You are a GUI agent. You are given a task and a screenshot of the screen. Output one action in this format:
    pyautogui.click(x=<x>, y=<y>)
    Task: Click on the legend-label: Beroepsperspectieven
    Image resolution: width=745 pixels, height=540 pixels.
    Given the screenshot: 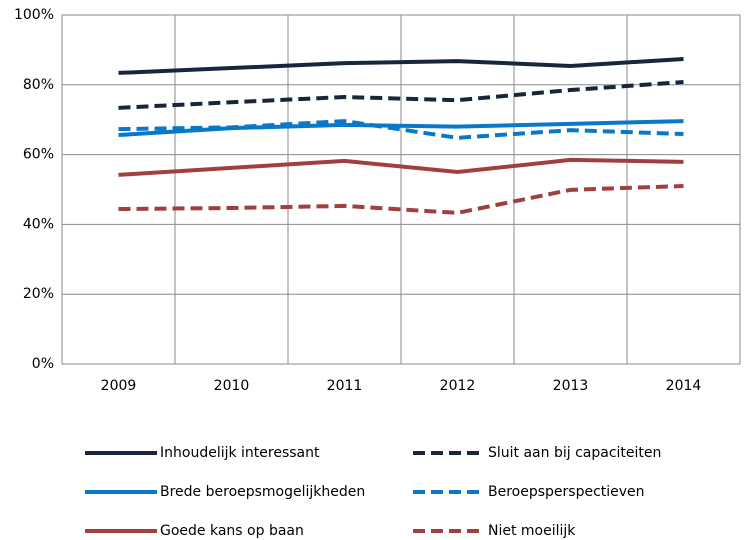 What is the action you would take?
    pyautogui.click(x=566, y=492)
    